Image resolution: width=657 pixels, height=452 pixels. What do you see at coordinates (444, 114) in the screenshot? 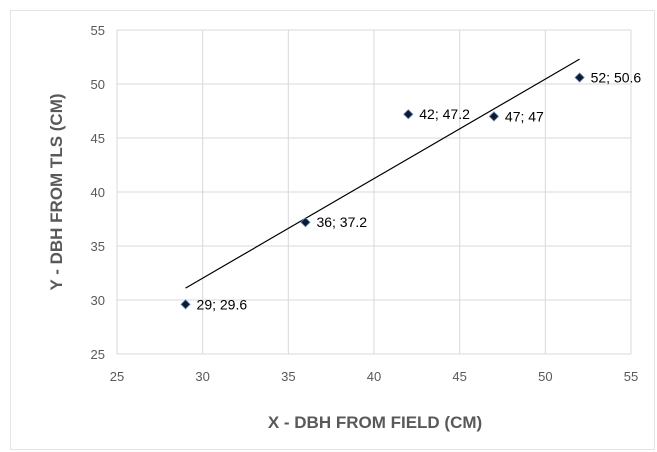
I see `data-label: 42; 47.2` at bounding box center [444, 114].